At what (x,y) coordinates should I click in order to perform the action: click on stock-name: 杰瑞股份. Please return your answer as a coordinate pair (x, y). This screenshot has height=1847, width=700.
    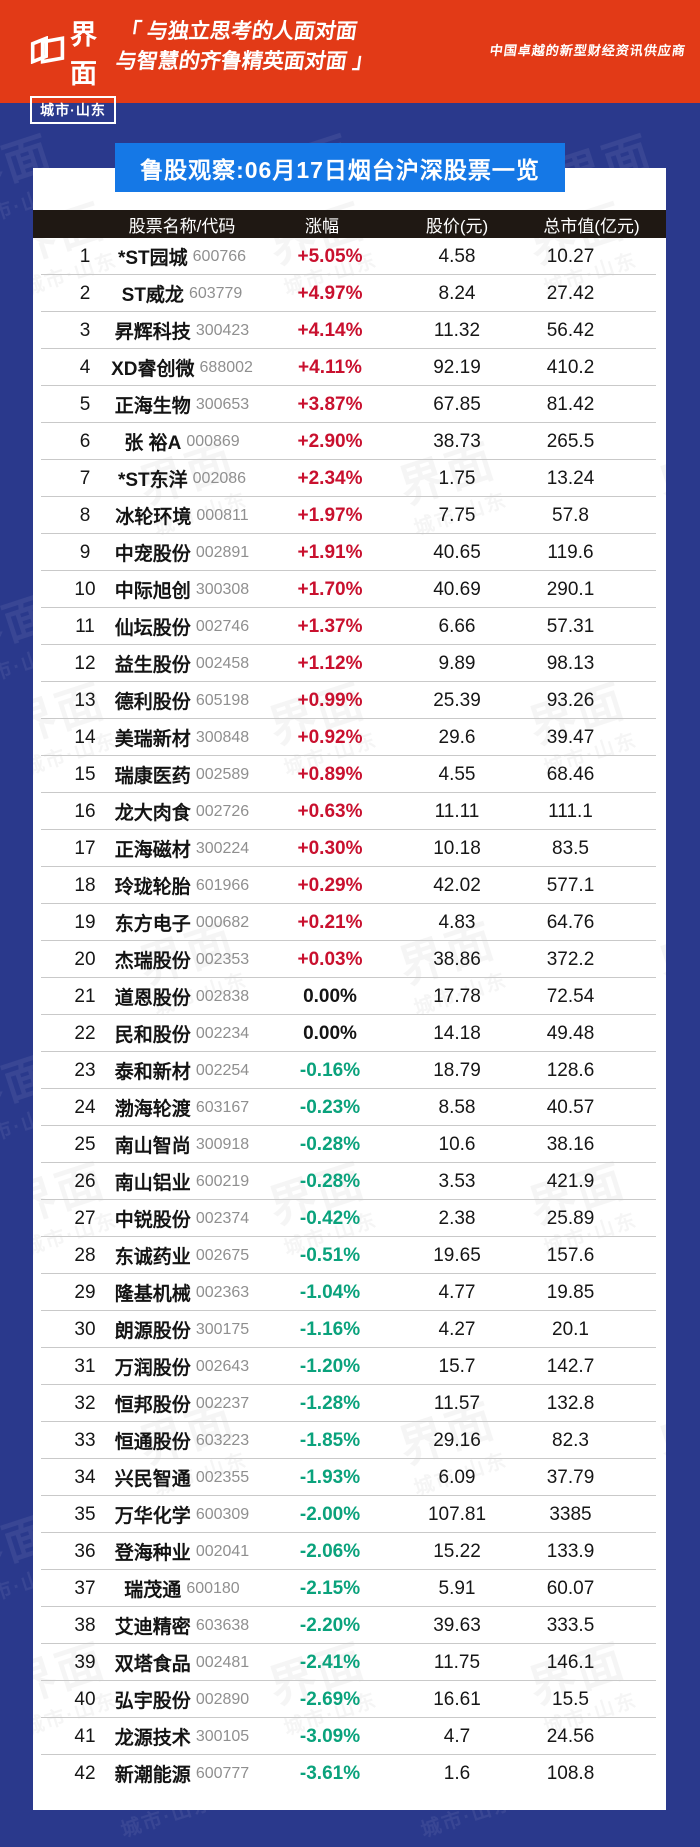
    Looking at the image, I should click on (152, 961).